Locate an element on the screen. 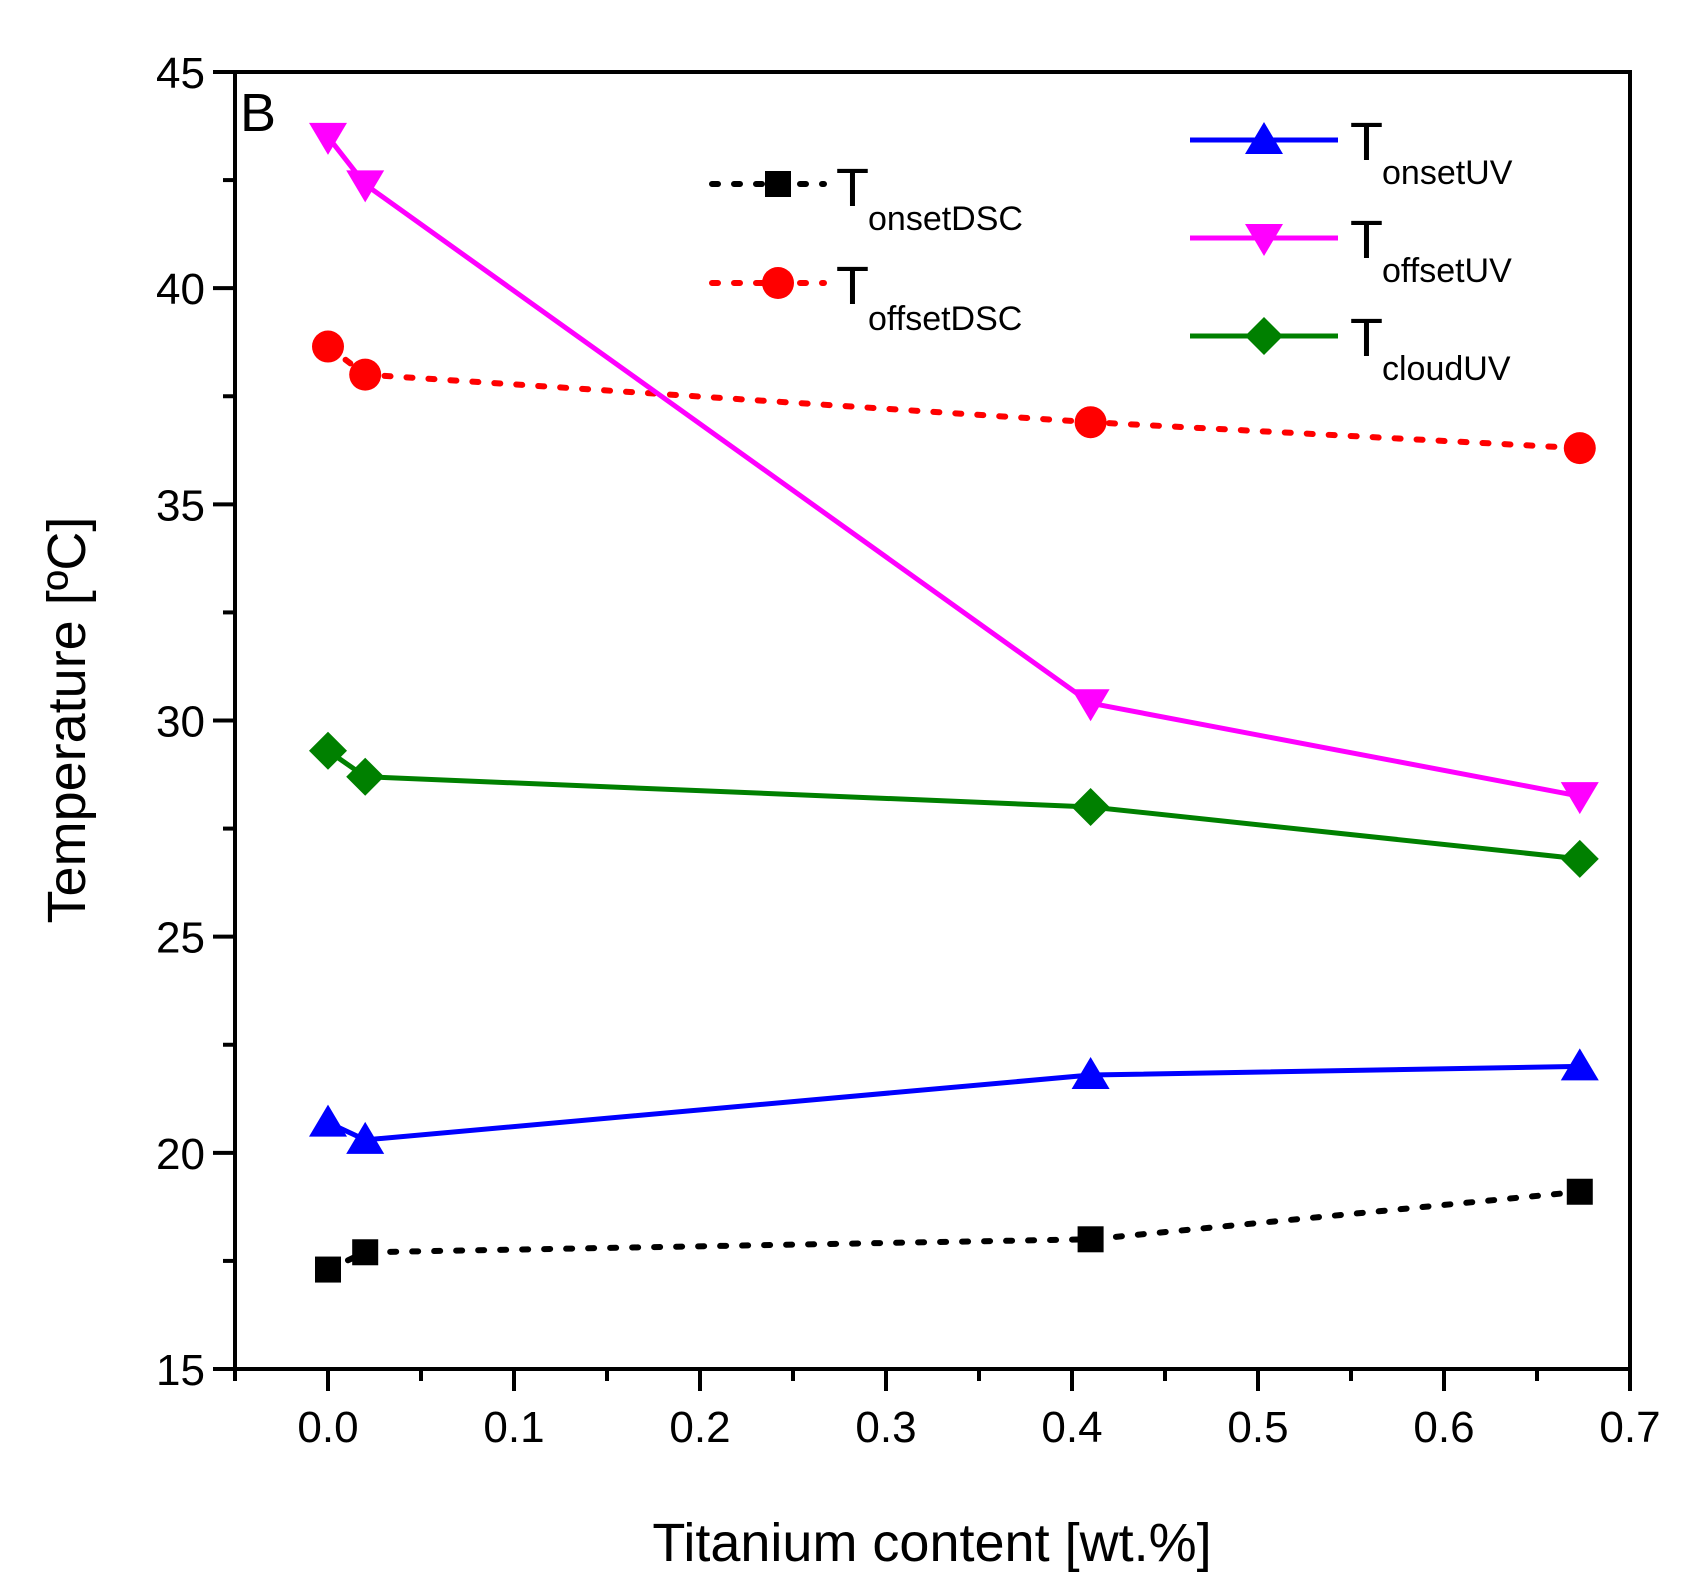 Image resolution: width=1684 pixels, height=1593 pixels. series-offset-dsc is located at coordinates (954, 397).